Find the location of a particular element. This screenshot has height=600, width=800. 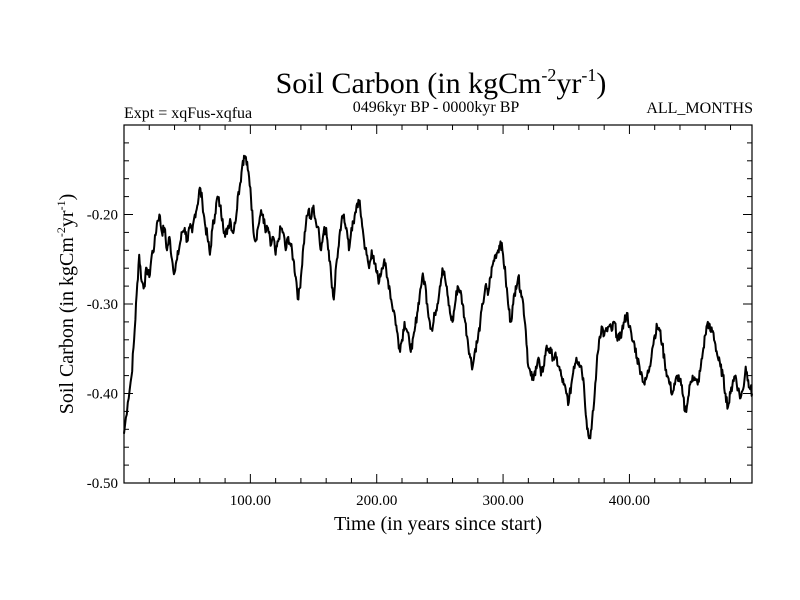

x-axis-label: Time (in years since start) is located at coordinates (438, 524).